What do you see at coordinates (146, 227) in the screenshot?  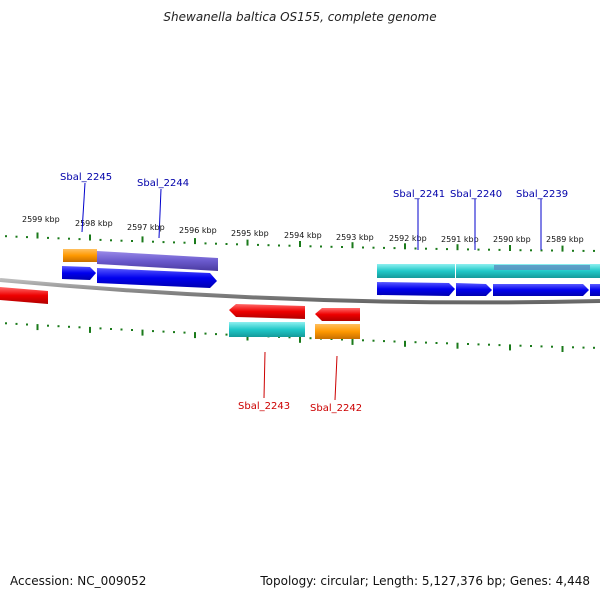 I see `scale-label: 2597 kbp` at bounding box center [146, 227].